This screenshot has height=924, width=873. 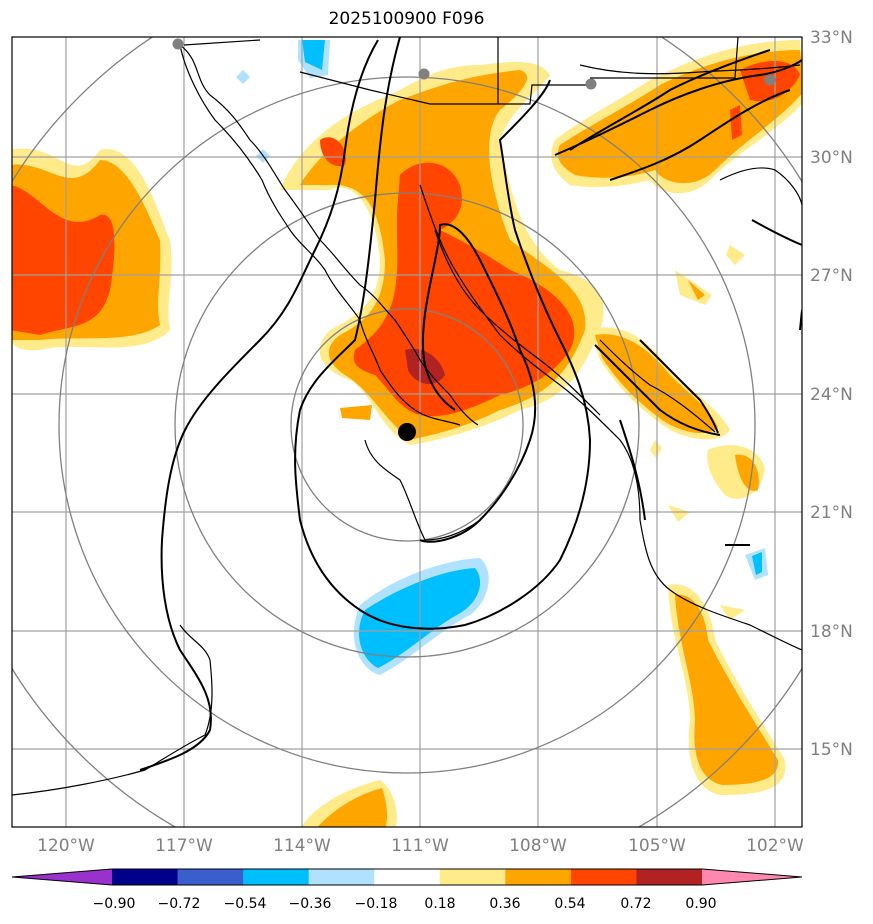 What do you see at coordinates (569, 904) in the screenshot?
I see `colorbar-tick: 0.54` at bounding box center [569, 904].